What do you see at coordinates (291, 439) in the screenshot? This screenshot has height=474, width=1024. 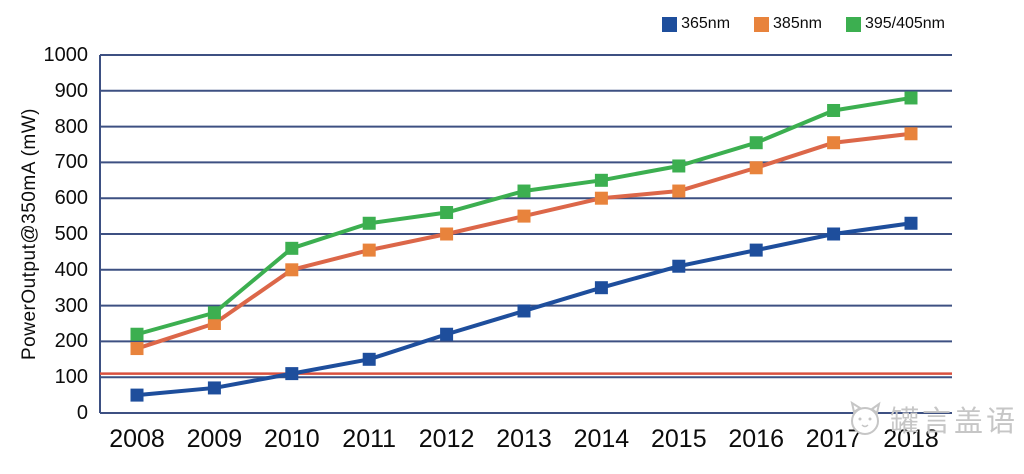 I see `x-tick-label: 2010` at bounding box center [291, 439].